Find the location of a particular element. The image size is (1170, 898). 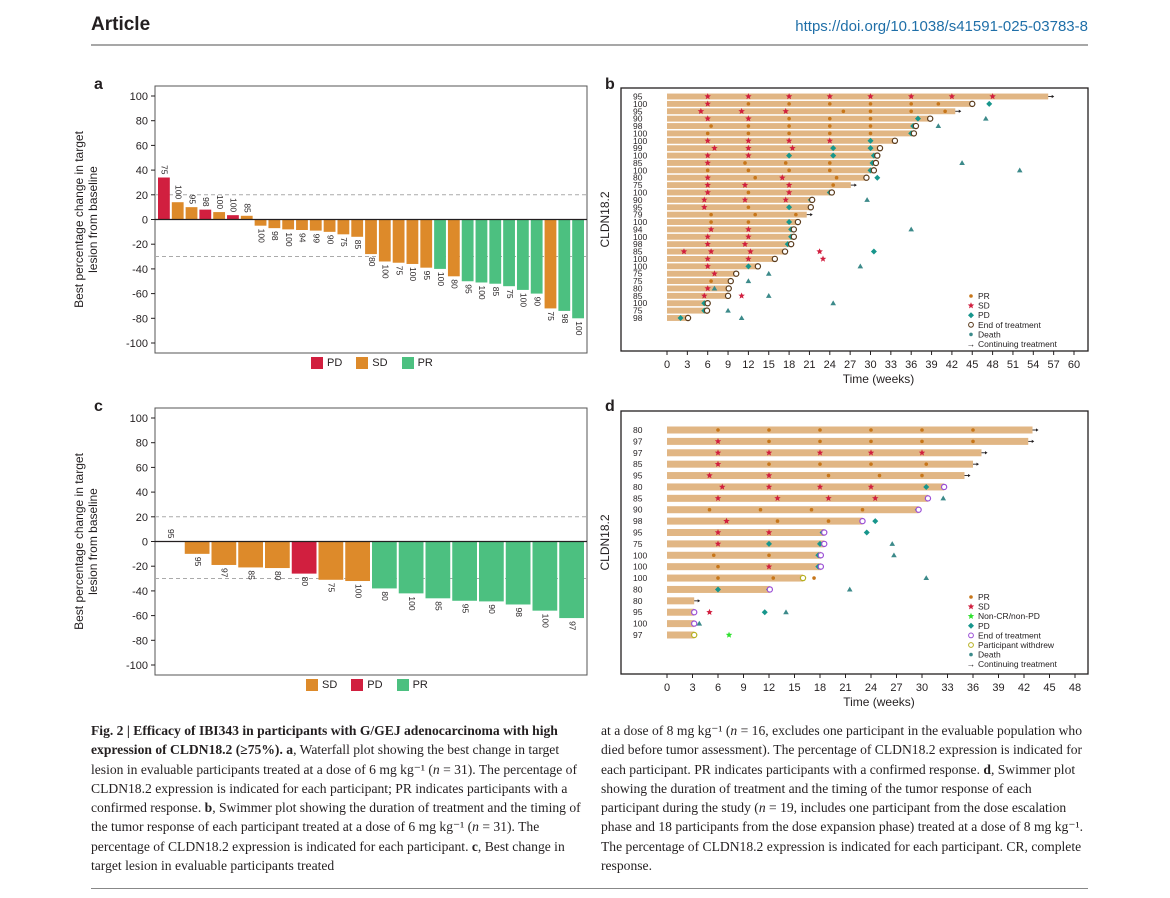

x-tick-label: 3 is located at coordinates (687, 365).